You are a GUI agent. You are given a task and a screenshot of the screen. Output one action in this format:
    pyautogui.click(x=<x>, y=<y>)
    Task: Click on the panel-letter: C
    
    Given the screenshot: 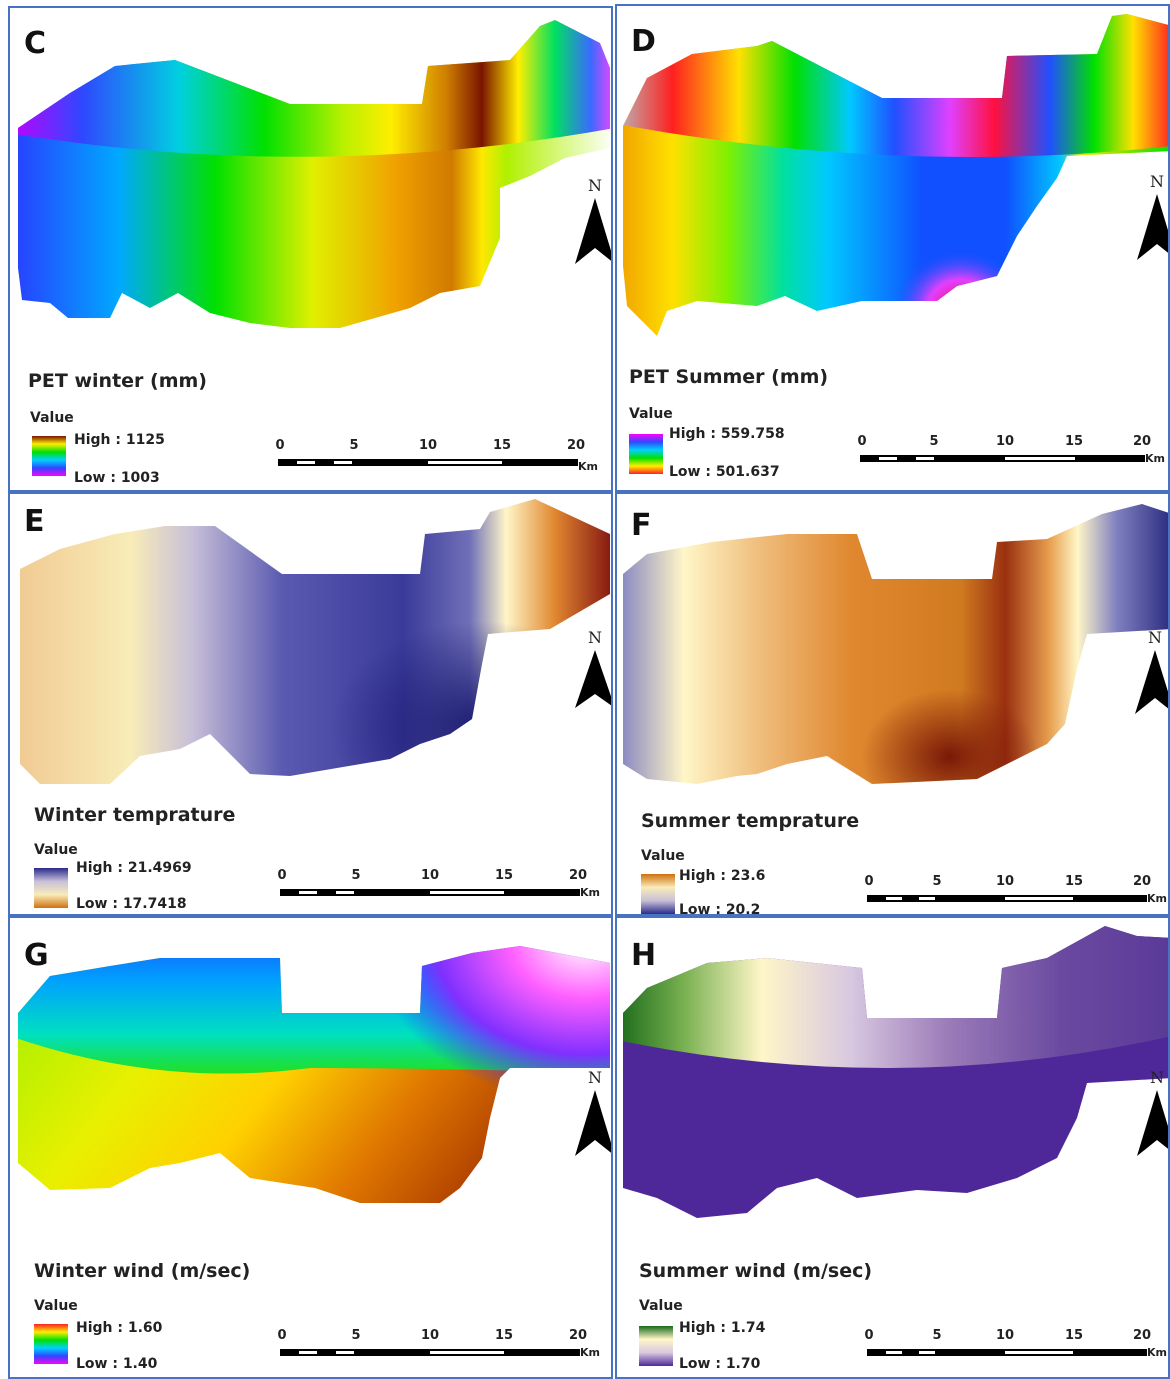 What is the action you would take?
    pyautogui.click(x=35, y=43)
    